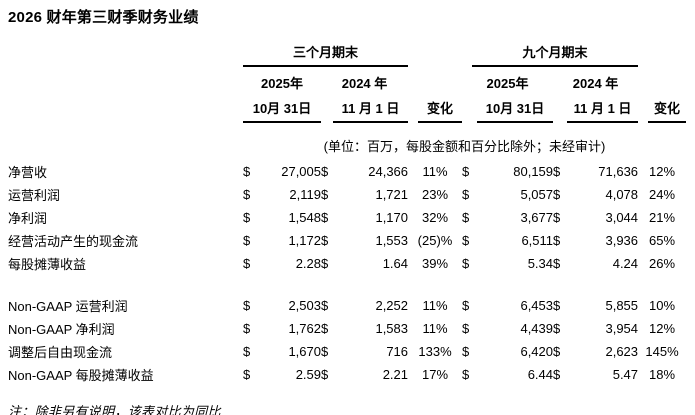 This screenshot has height=415, width=695. Describe the element at coordinates (555, 54) in the screenshot. I see `group-header-nine-months: 九个月期末` at that location.